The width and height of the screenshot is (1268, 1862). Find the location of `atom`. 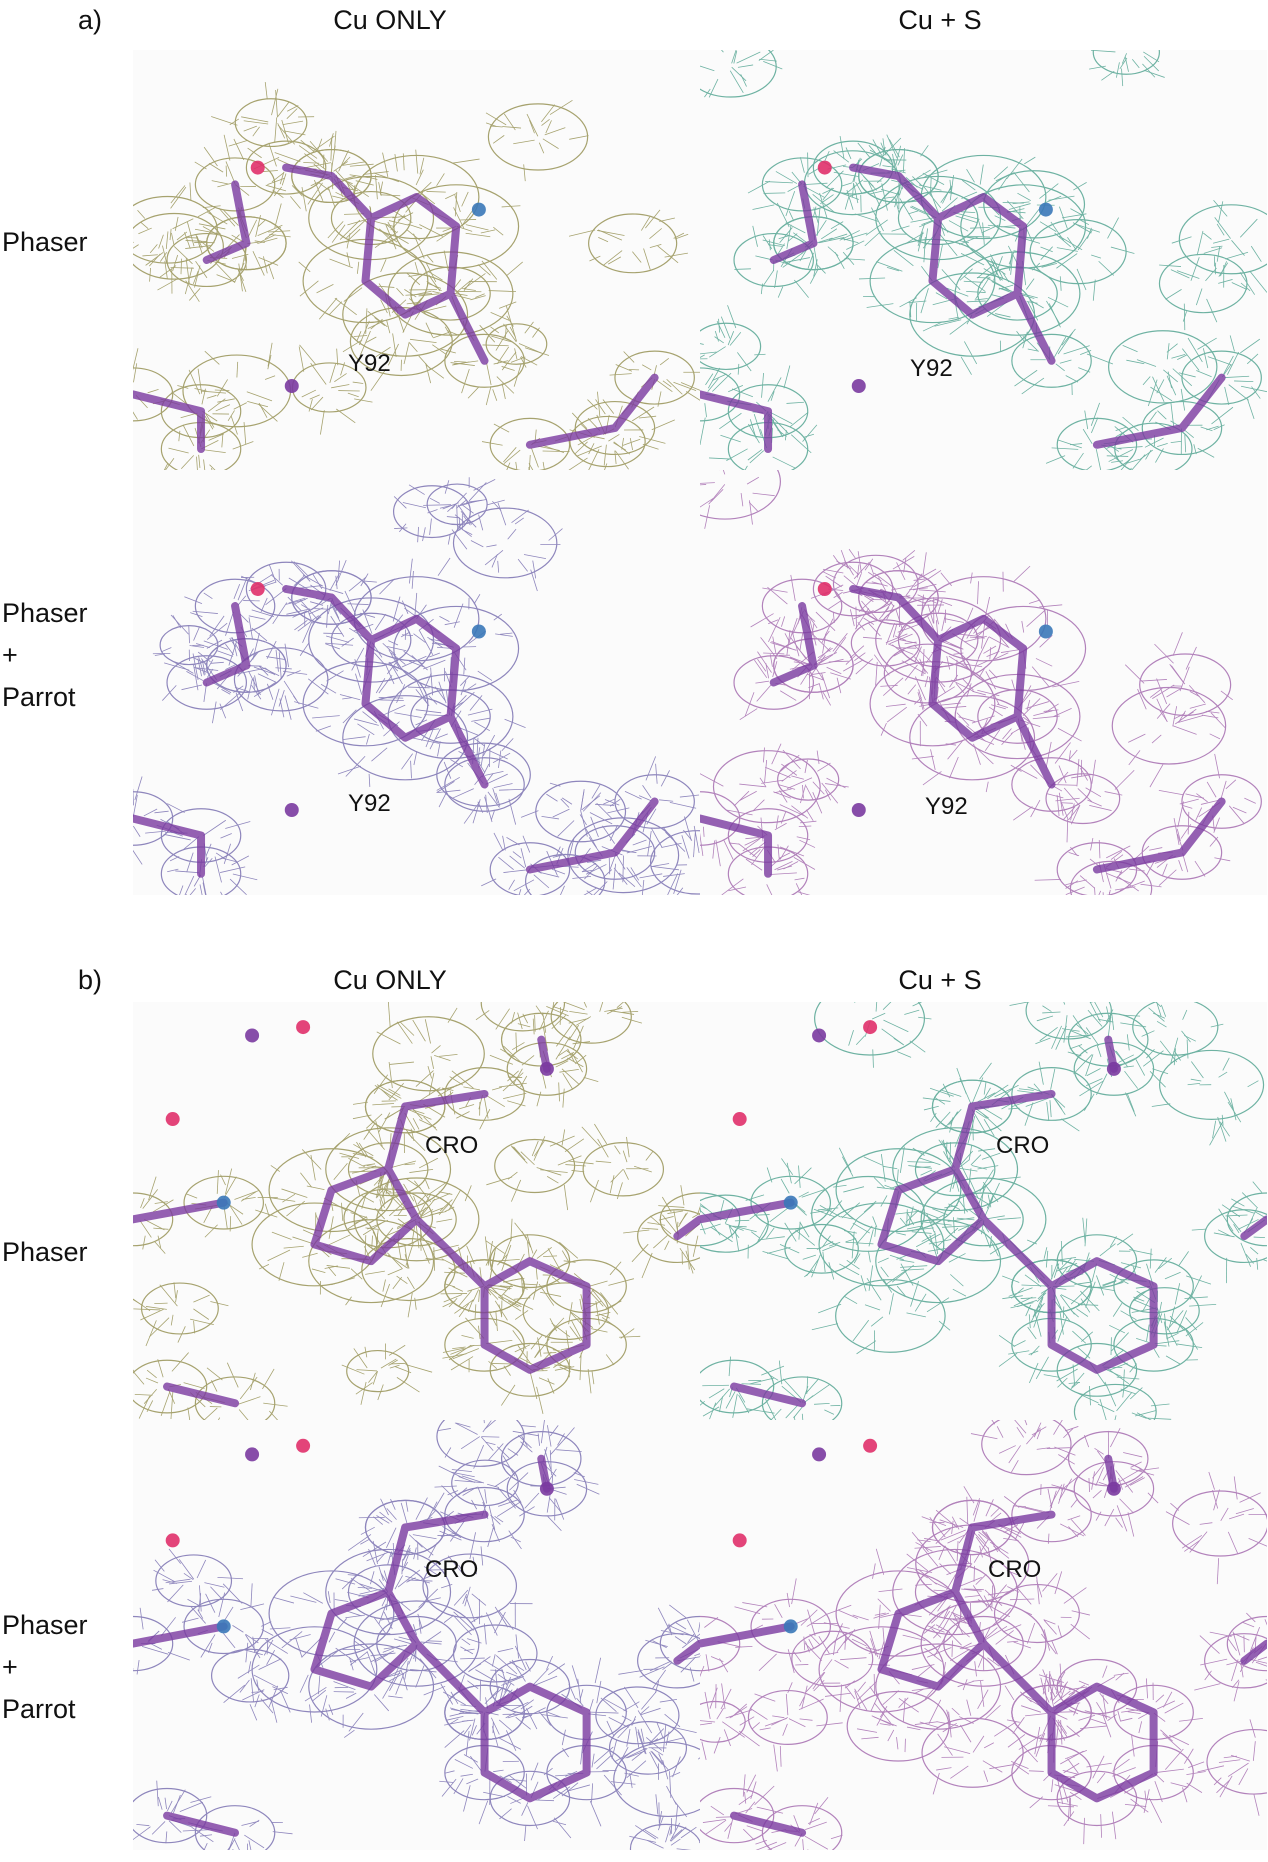

atom is located at coordinates (478, 209).